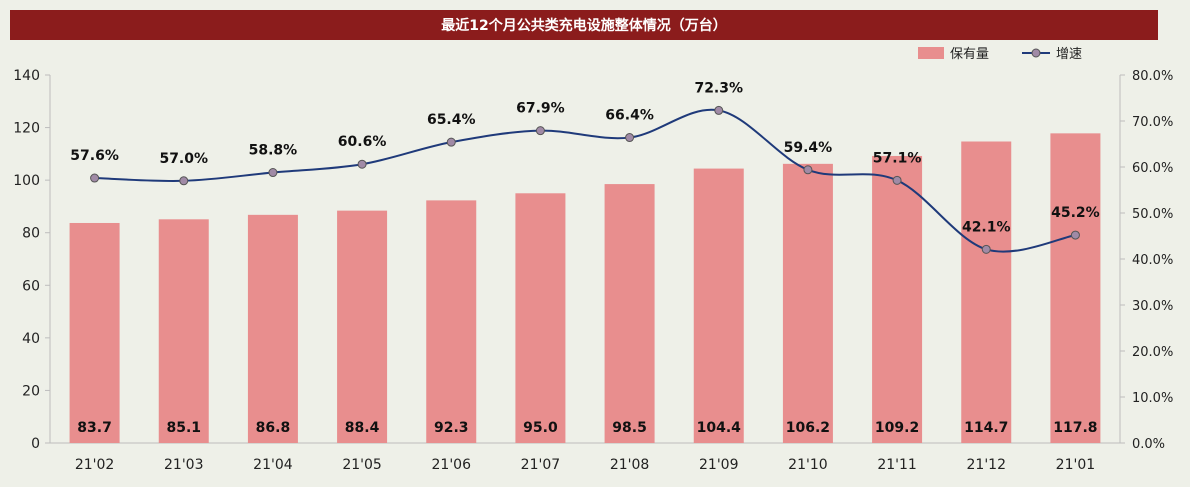 The height and width of the screenshot is (487, 1190). Describe the element at coordinates (362, 142) in the screenshot. I see `growth-value-label: 60.6%` at that location.